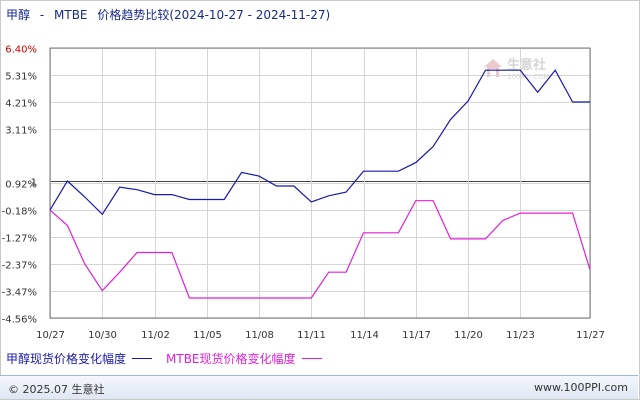 The height and width of the screenshot is (400, 640). Describe the element at coordinates (311, 335) in the screenshot. I see `x-tick-label: 11/11` at that location.